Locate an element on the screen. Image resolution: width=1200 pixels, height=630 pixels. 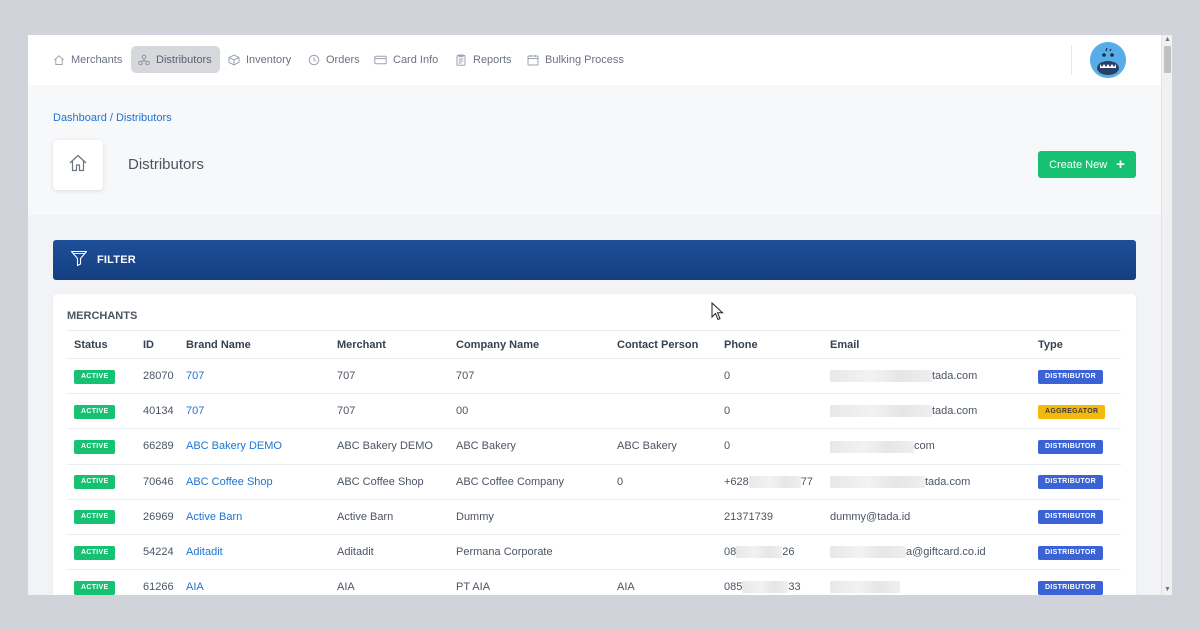
nav-item-label: Bulking Process is located at coordinates (584, 59).